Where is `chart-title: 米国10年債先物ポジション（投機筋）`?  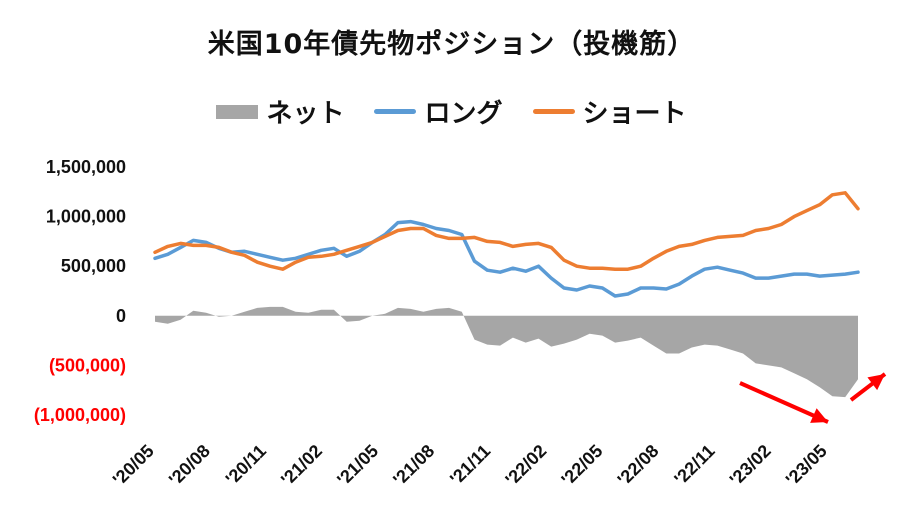 chart-title: 米国10年債先物ポジション（投機筋） is located at coordinates (451, 44).